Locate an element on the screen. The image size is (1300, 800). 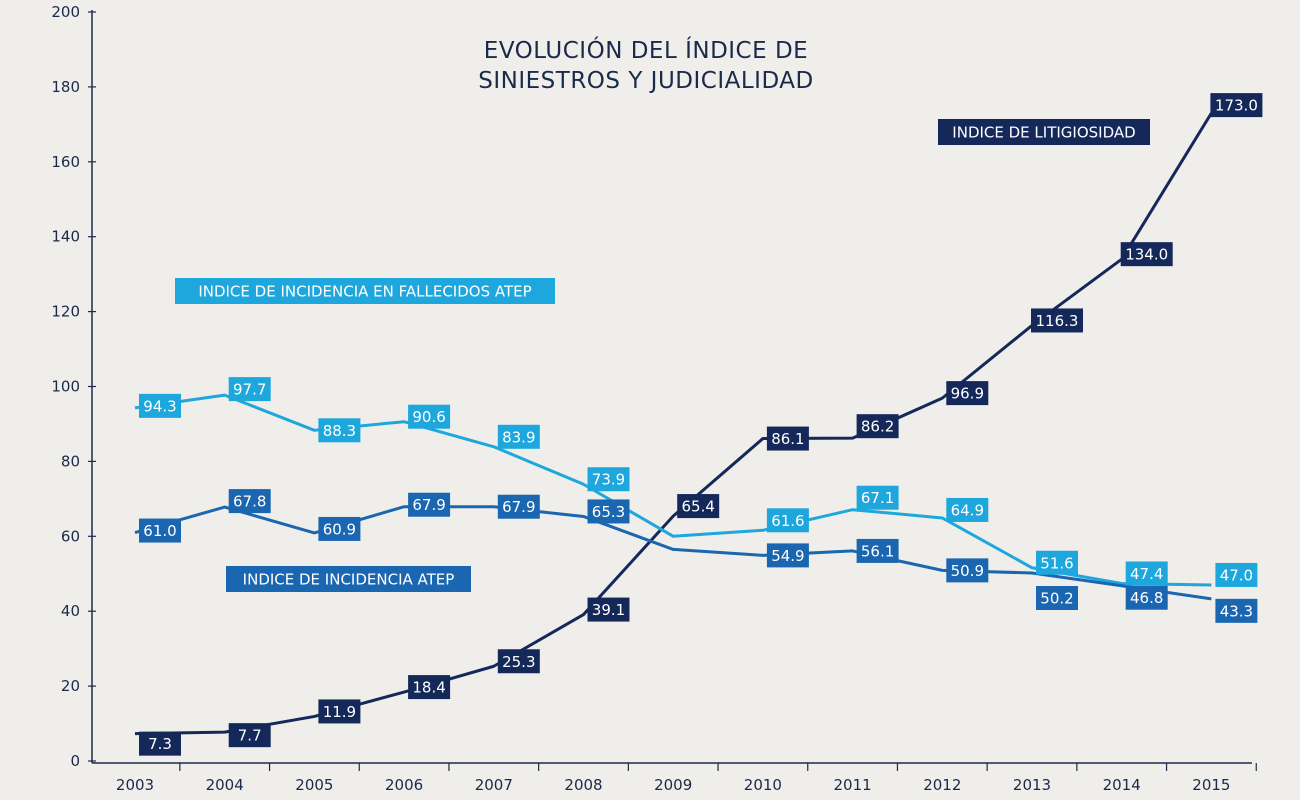
data-label-value: 25.3 is located at coordinates (518, 662).